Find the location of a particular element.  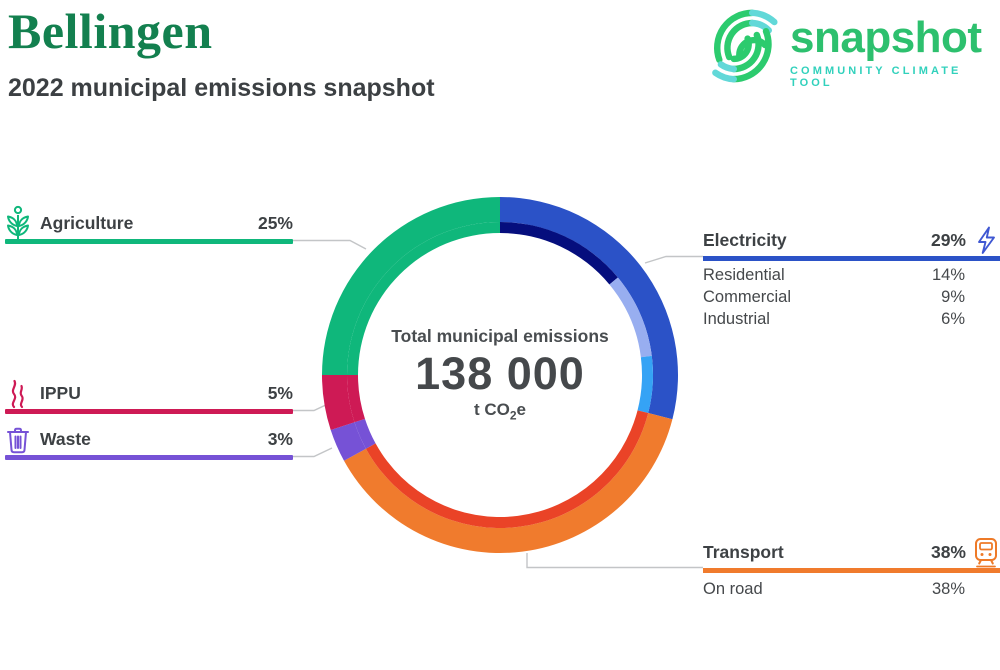

sector-transport: Transport 38% On road 38% is located at coordinates (851, 568).